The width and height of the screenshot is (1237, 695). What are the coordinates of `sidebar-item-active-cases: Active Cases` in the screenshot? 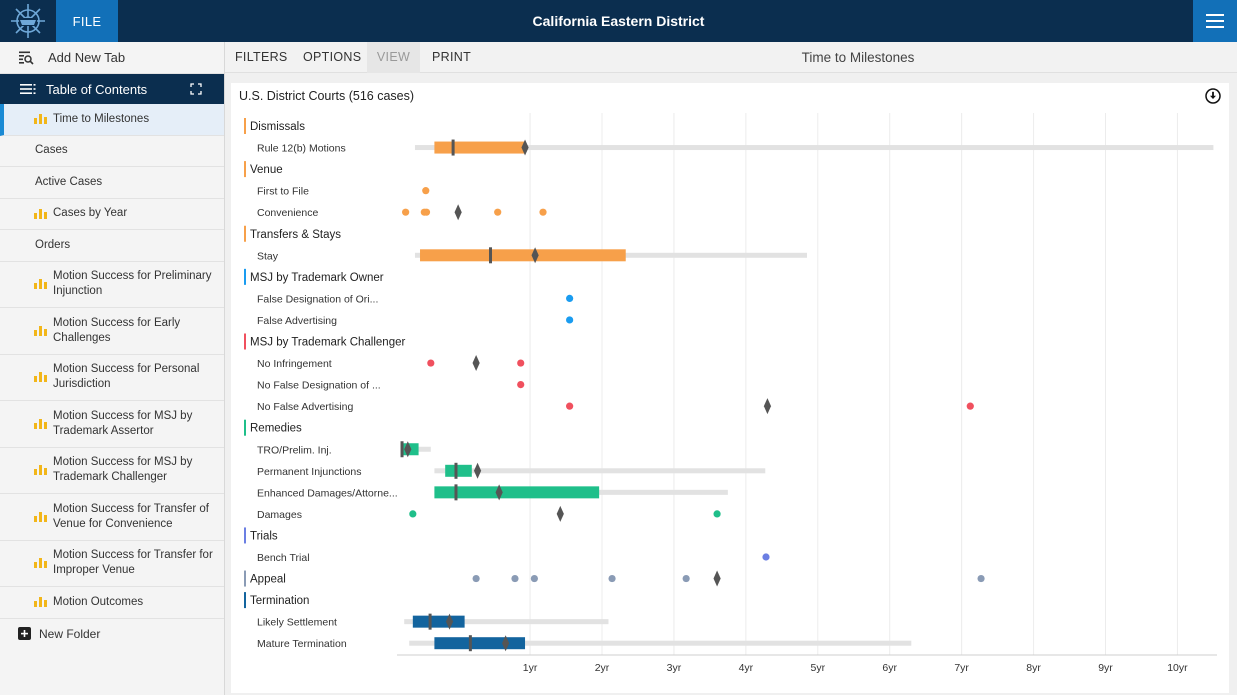 It's located at (112, 183).